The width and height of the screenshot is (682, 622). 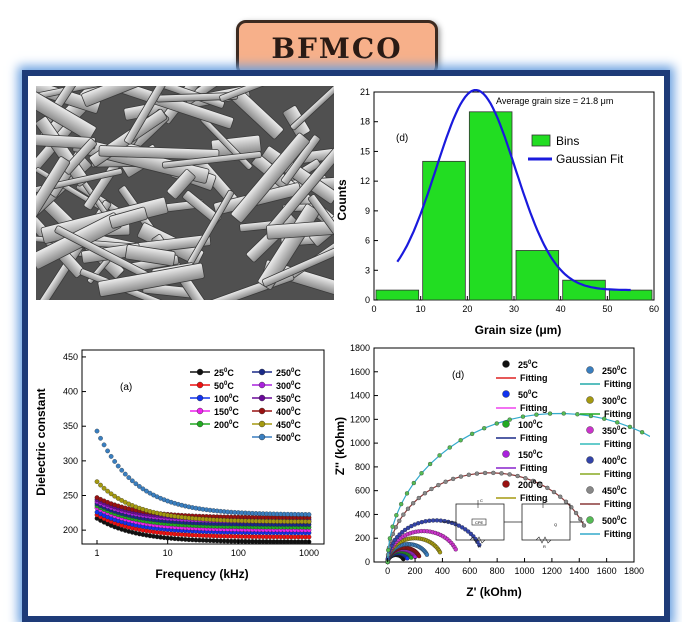 I want to click on nyq-legend-label: 3000C, so click(x=614, y=401).